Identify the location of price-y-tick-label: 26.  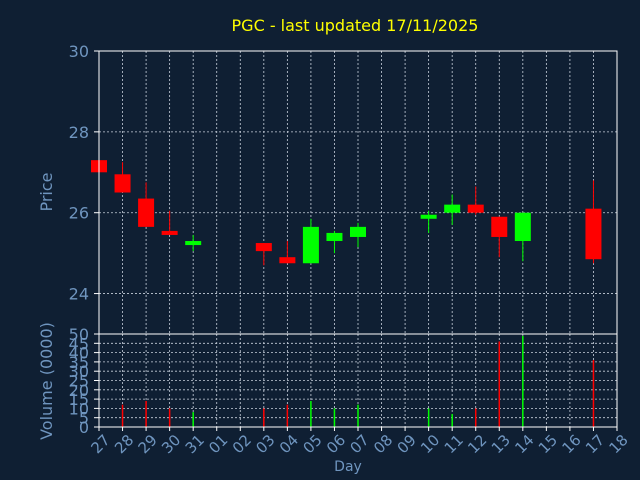
(79, 213).